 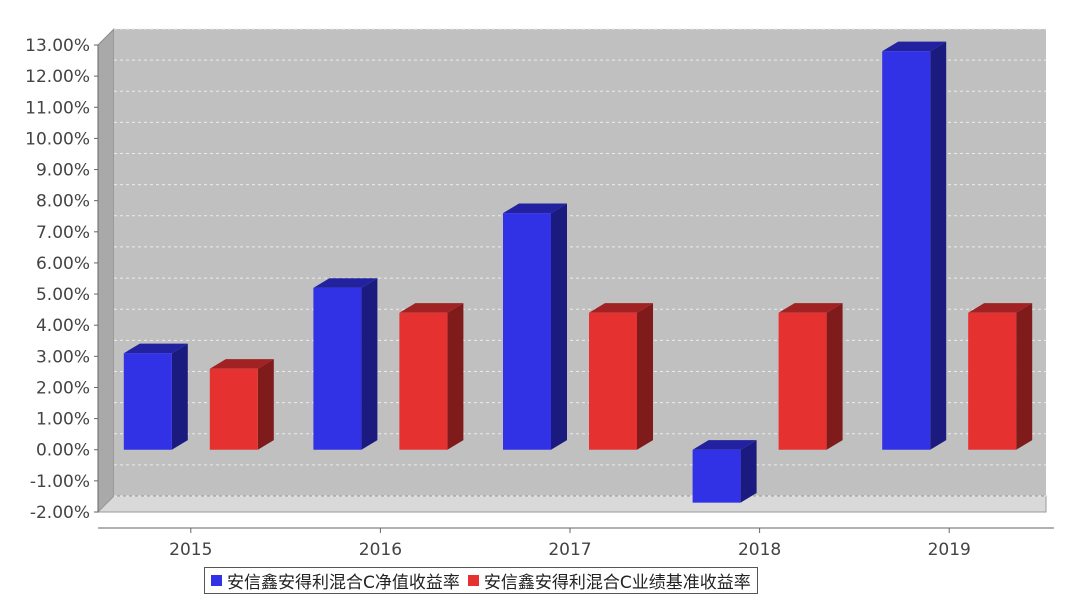 I want to click on bar-nav-2019, so click(x=906, y=250).